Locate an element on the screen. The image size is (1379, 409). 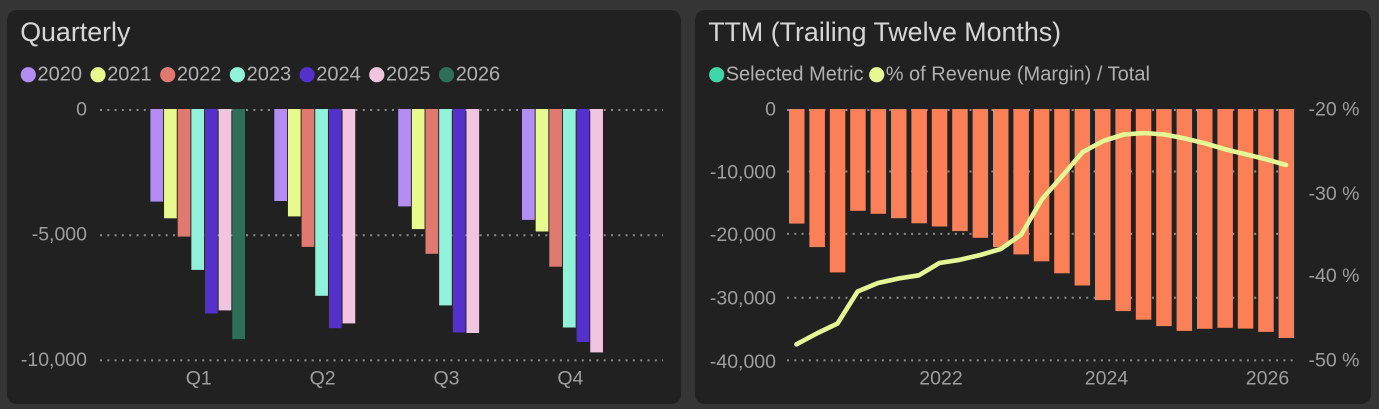
svg-text: Q2 is located at coordinates (323, 379).